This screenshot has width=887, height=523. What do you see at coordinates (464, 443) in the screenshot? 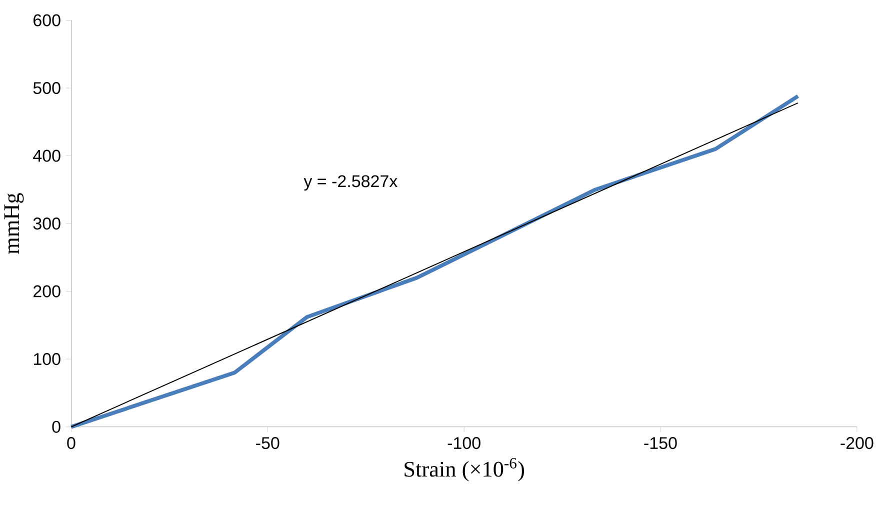
I see `x-tick-label: -100` at bounding box center [464, 443].